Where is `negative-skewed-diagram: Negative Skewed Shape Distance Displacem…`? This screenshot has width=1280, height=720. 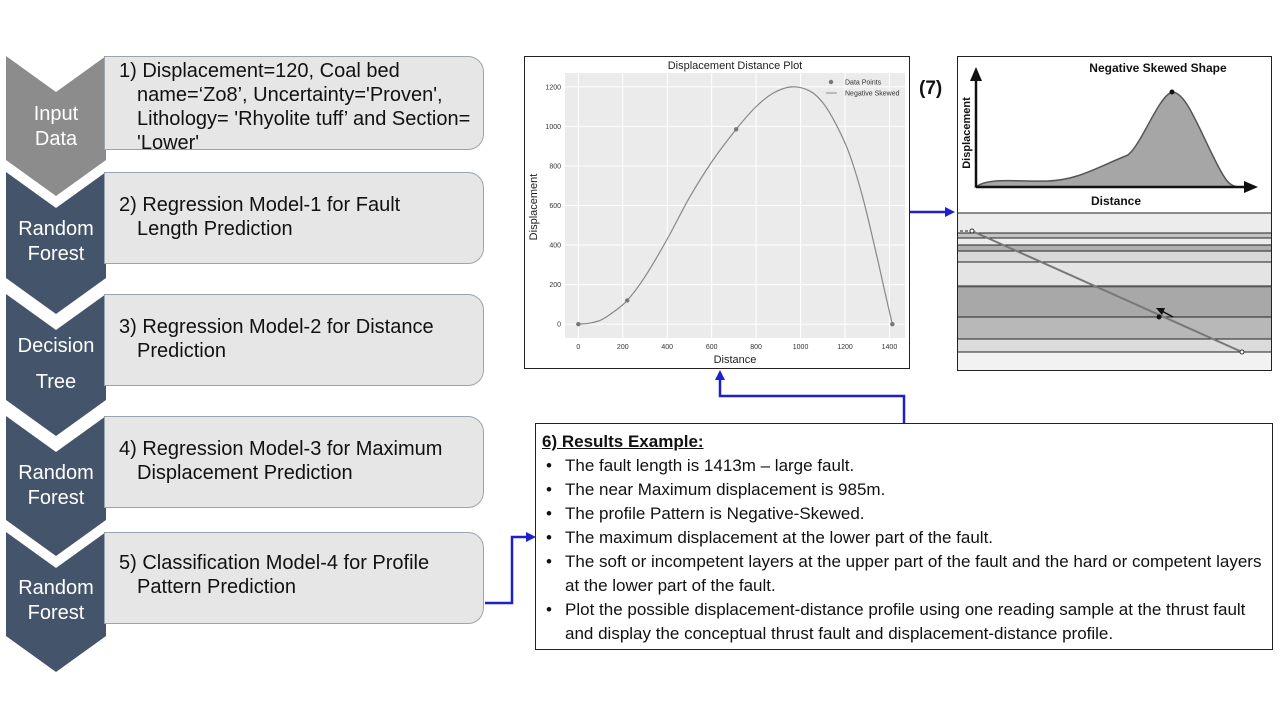 negative-skewed-diagram: Negative Skewed Shape Distance Displacem… is located at coordinates (1114, 215).